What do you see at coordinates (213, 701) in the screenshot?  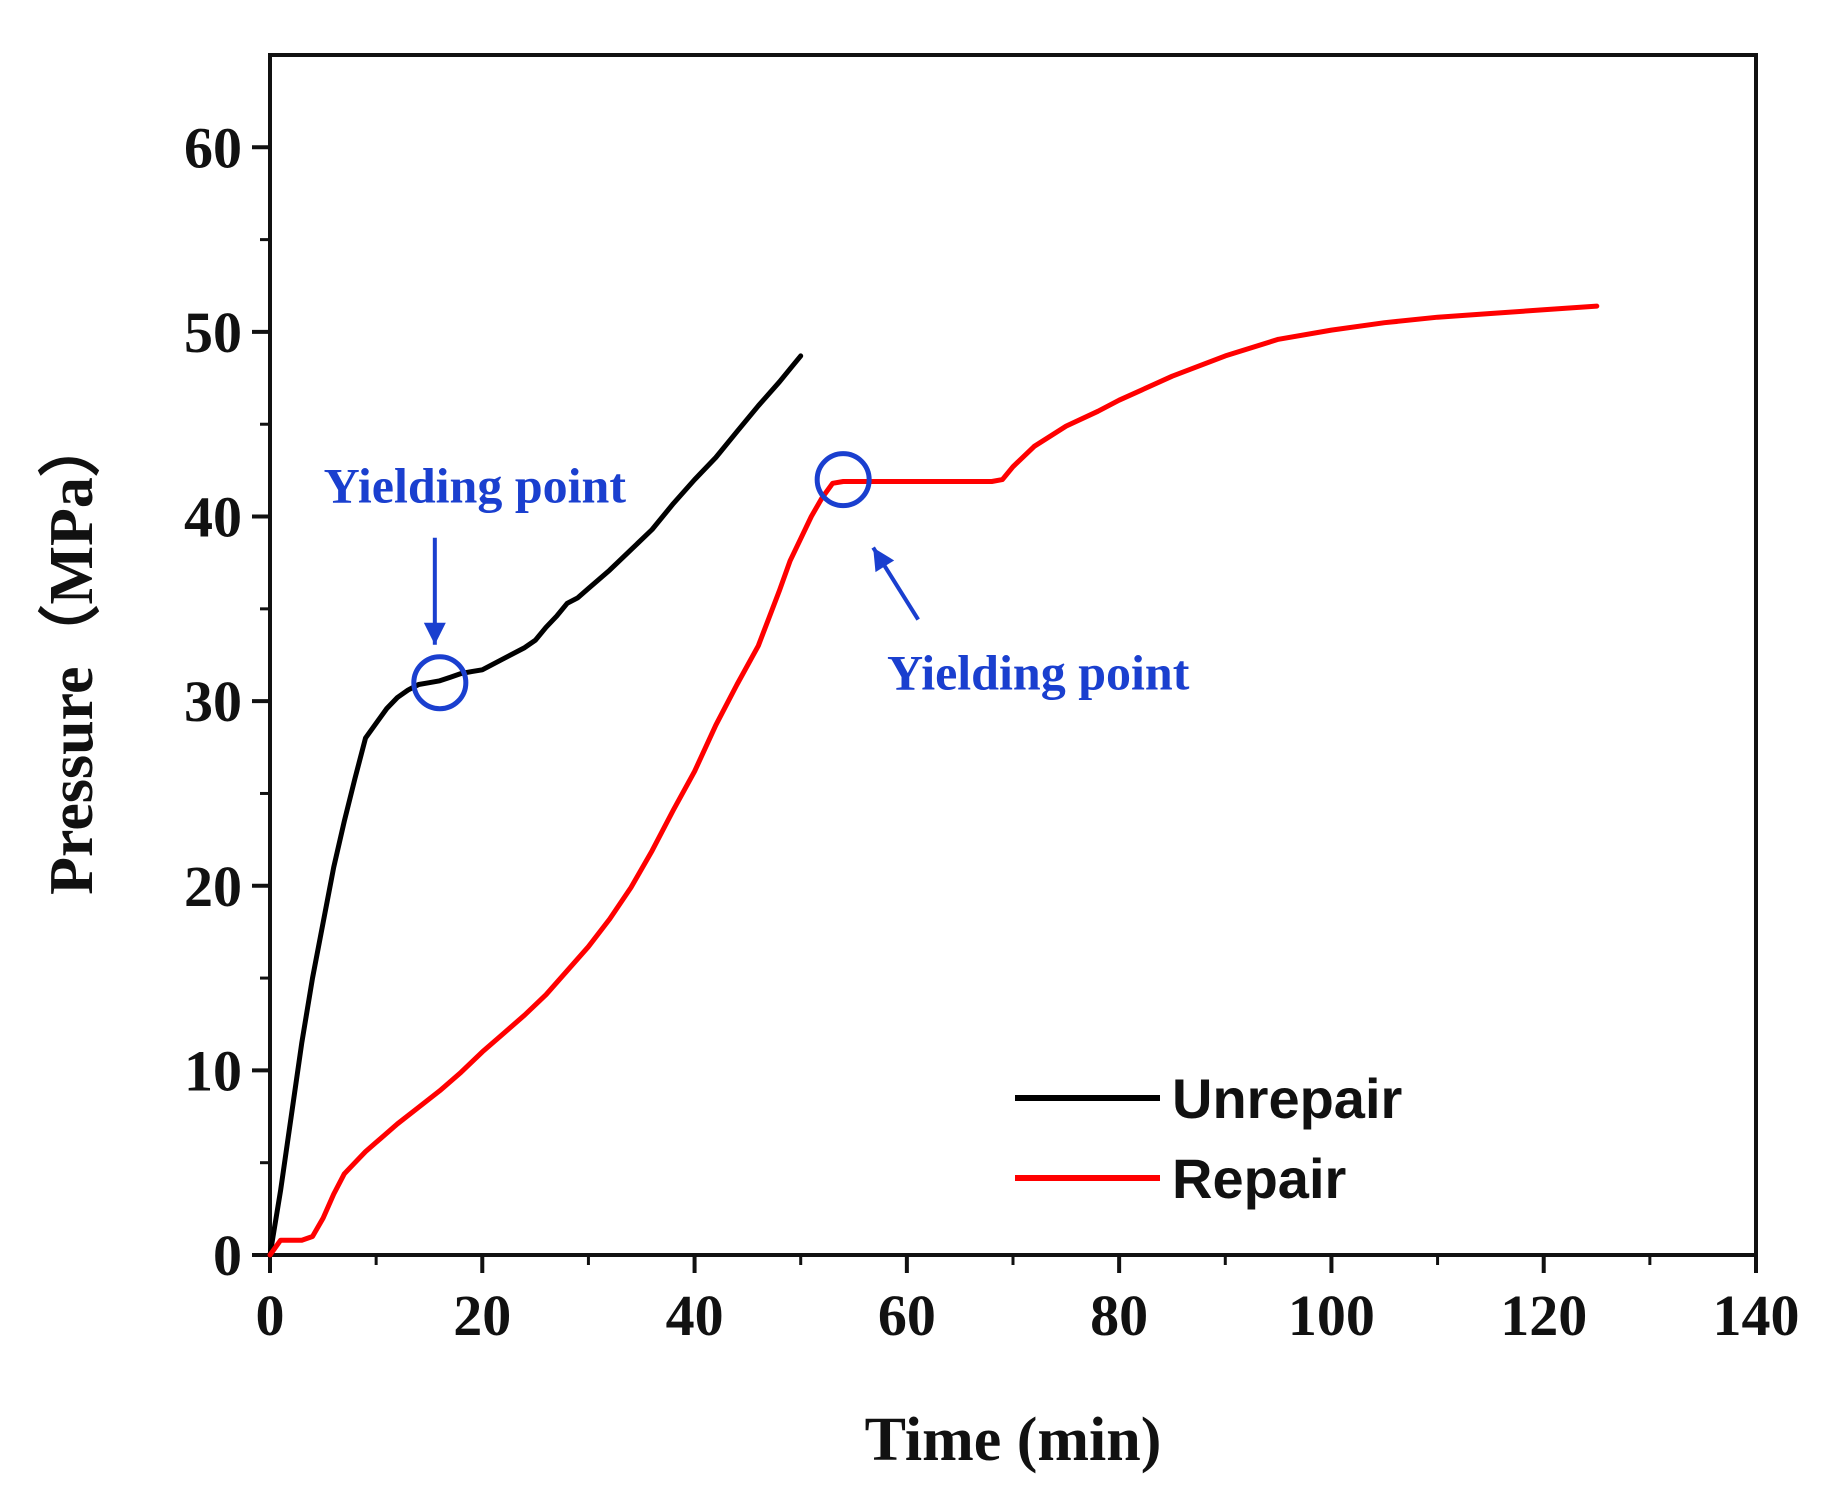 I see `y-tick-label: 30` at bounding box center [213, 701].